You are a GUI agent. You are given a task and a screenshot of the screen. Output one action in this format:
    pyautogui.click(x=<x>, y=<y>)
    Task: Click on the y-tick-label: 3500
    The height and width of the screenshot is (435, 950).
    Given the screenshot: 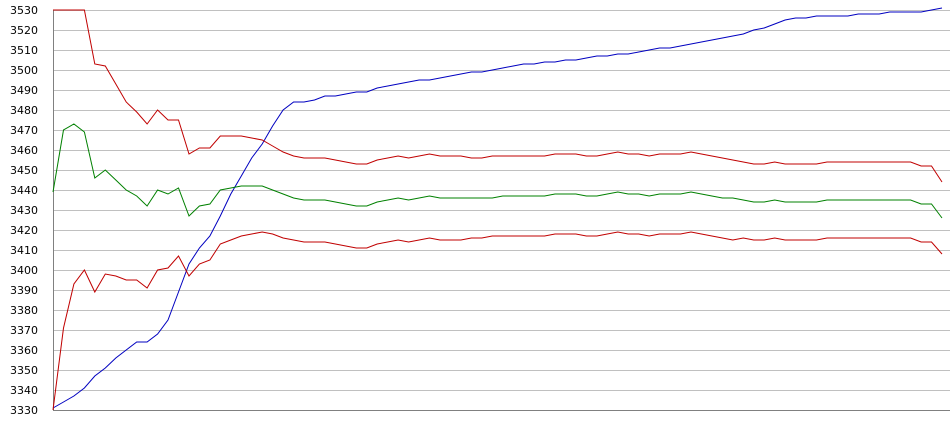 What is the action you would take?
    pyautogui.click(x=24, y=70)
    